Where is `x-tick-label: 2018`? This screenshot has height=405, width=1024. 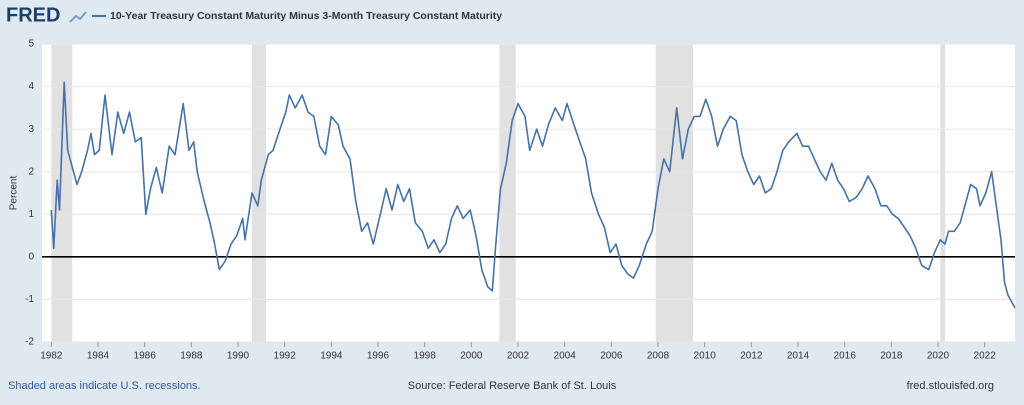
x-tick-label: 2018 is located at coordinates (891, 356).